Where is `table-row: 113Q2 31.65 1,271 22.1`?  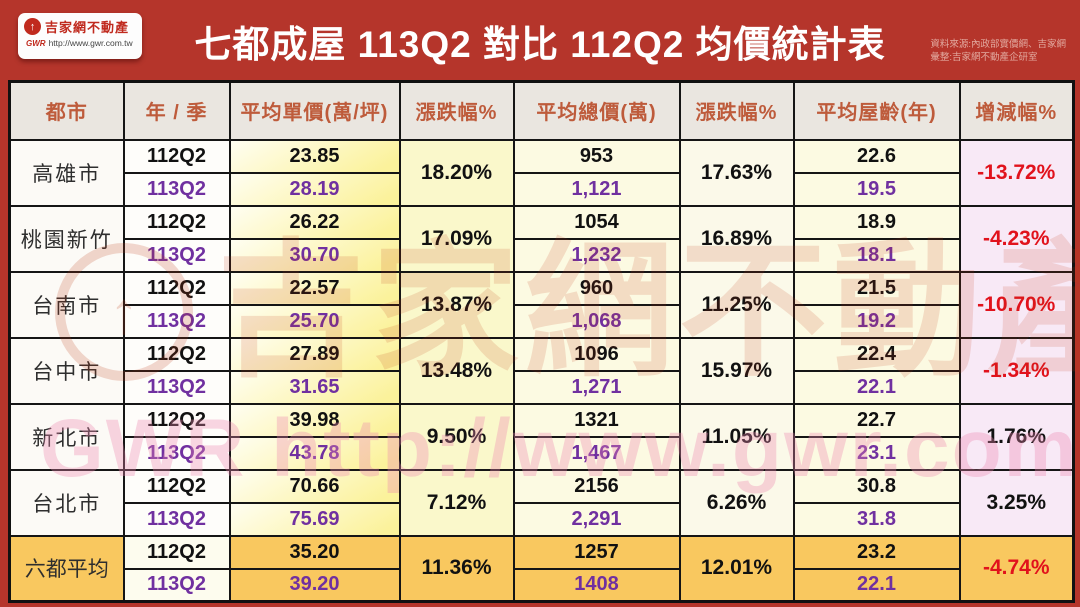
table-row: 113Q2 31.65 1,271 22.1 is located at coordinates (542, 387).